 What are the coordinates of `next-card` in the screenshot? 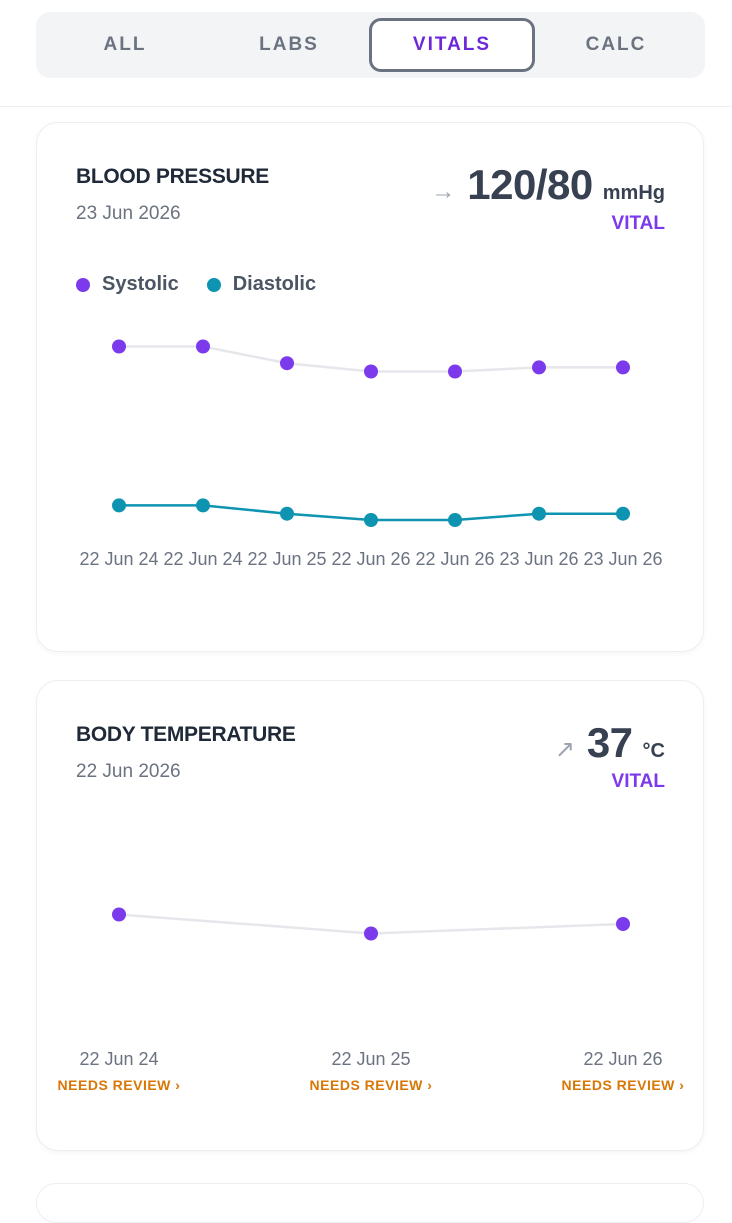 It's located at (370, 1203).